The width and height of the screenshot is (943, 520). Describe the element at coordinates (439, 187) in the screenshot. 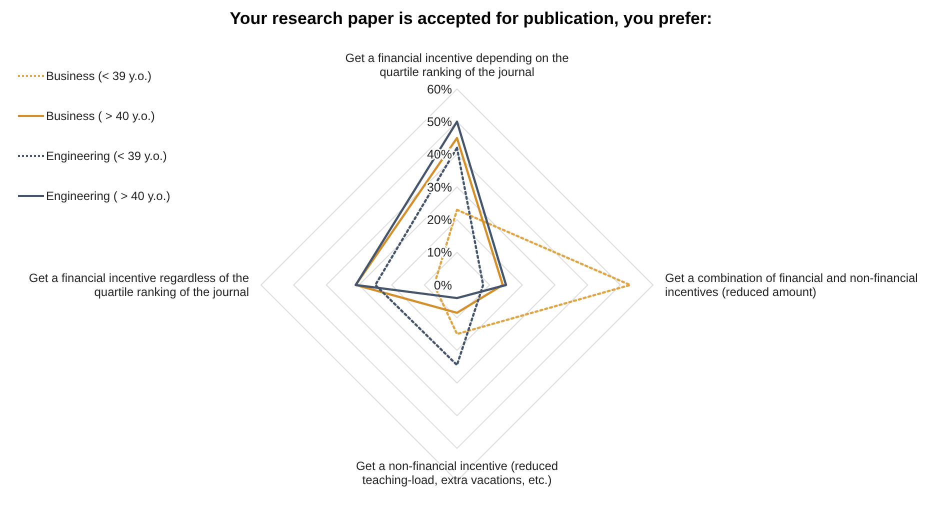

I see `y-tick-label: 30%` at that location.